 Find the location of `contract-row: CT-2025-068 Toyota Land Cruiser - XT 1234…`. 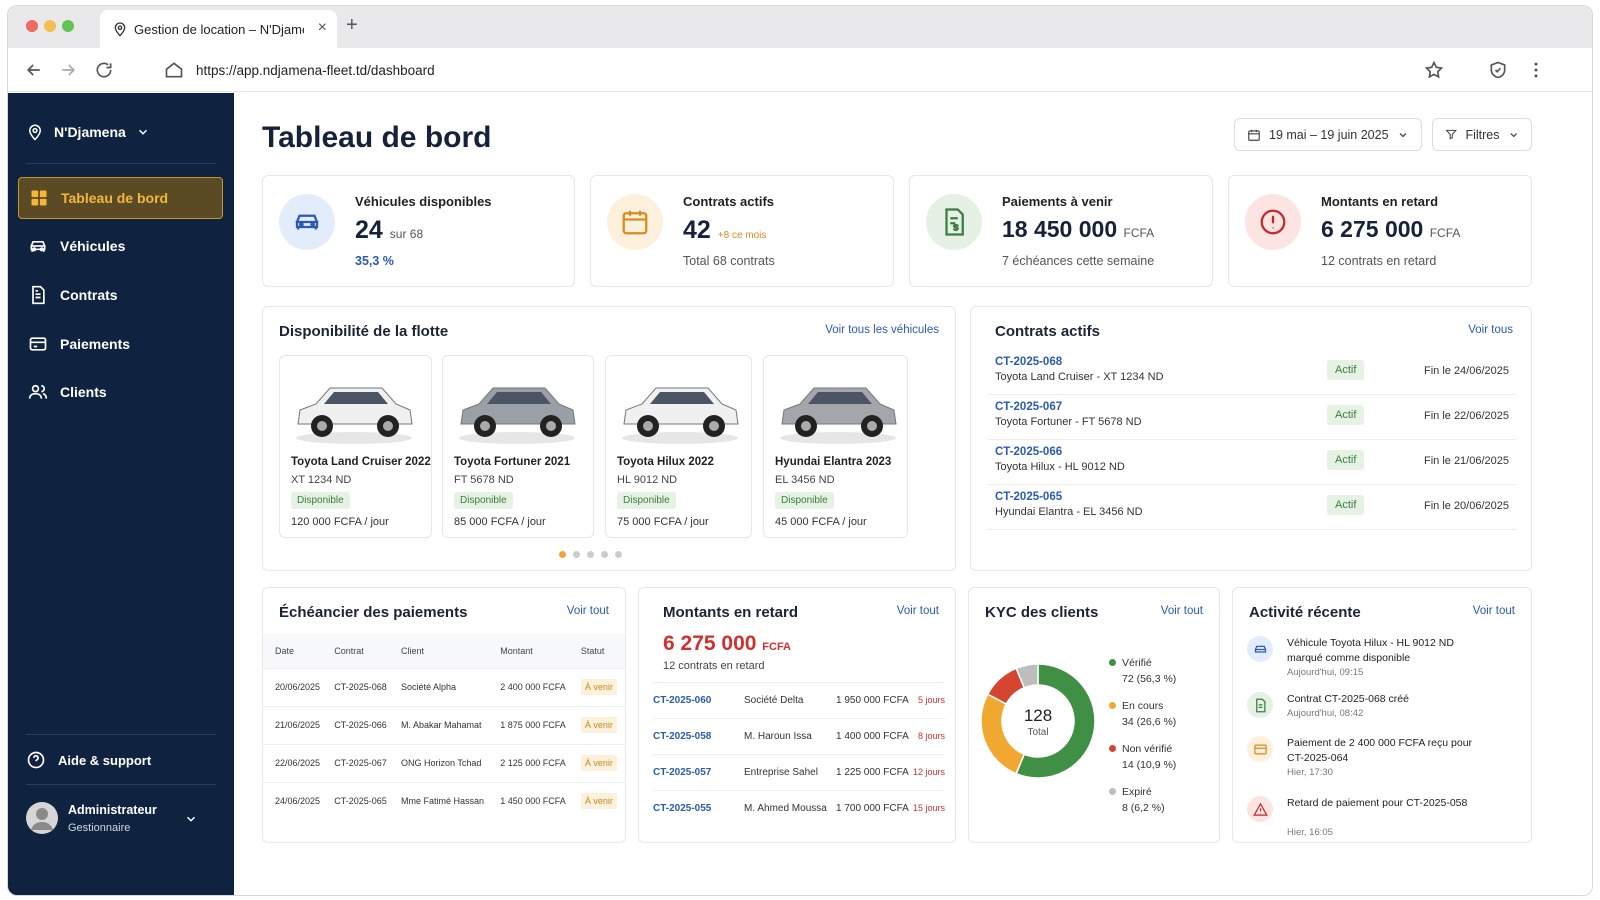

contract-row: CT-2025-068 Toyota Land Cruiser - XT 1234… is located at coordinates (1252, 372).